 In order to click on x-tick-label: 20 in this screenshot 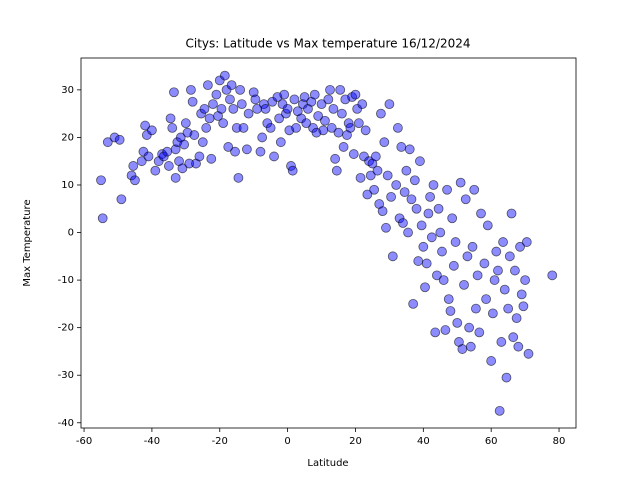, I will do `click(355, 441)`.